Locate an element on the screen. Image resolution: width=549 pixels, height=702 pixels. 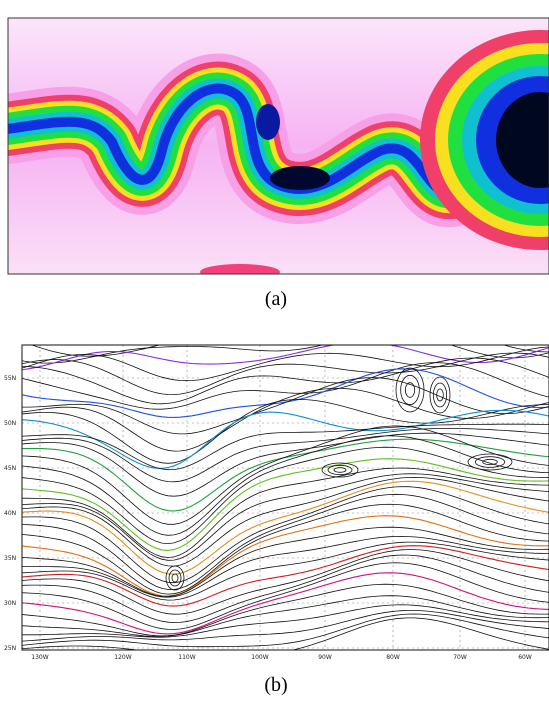
lon-label: 100W is located at coordinates (259, 657).